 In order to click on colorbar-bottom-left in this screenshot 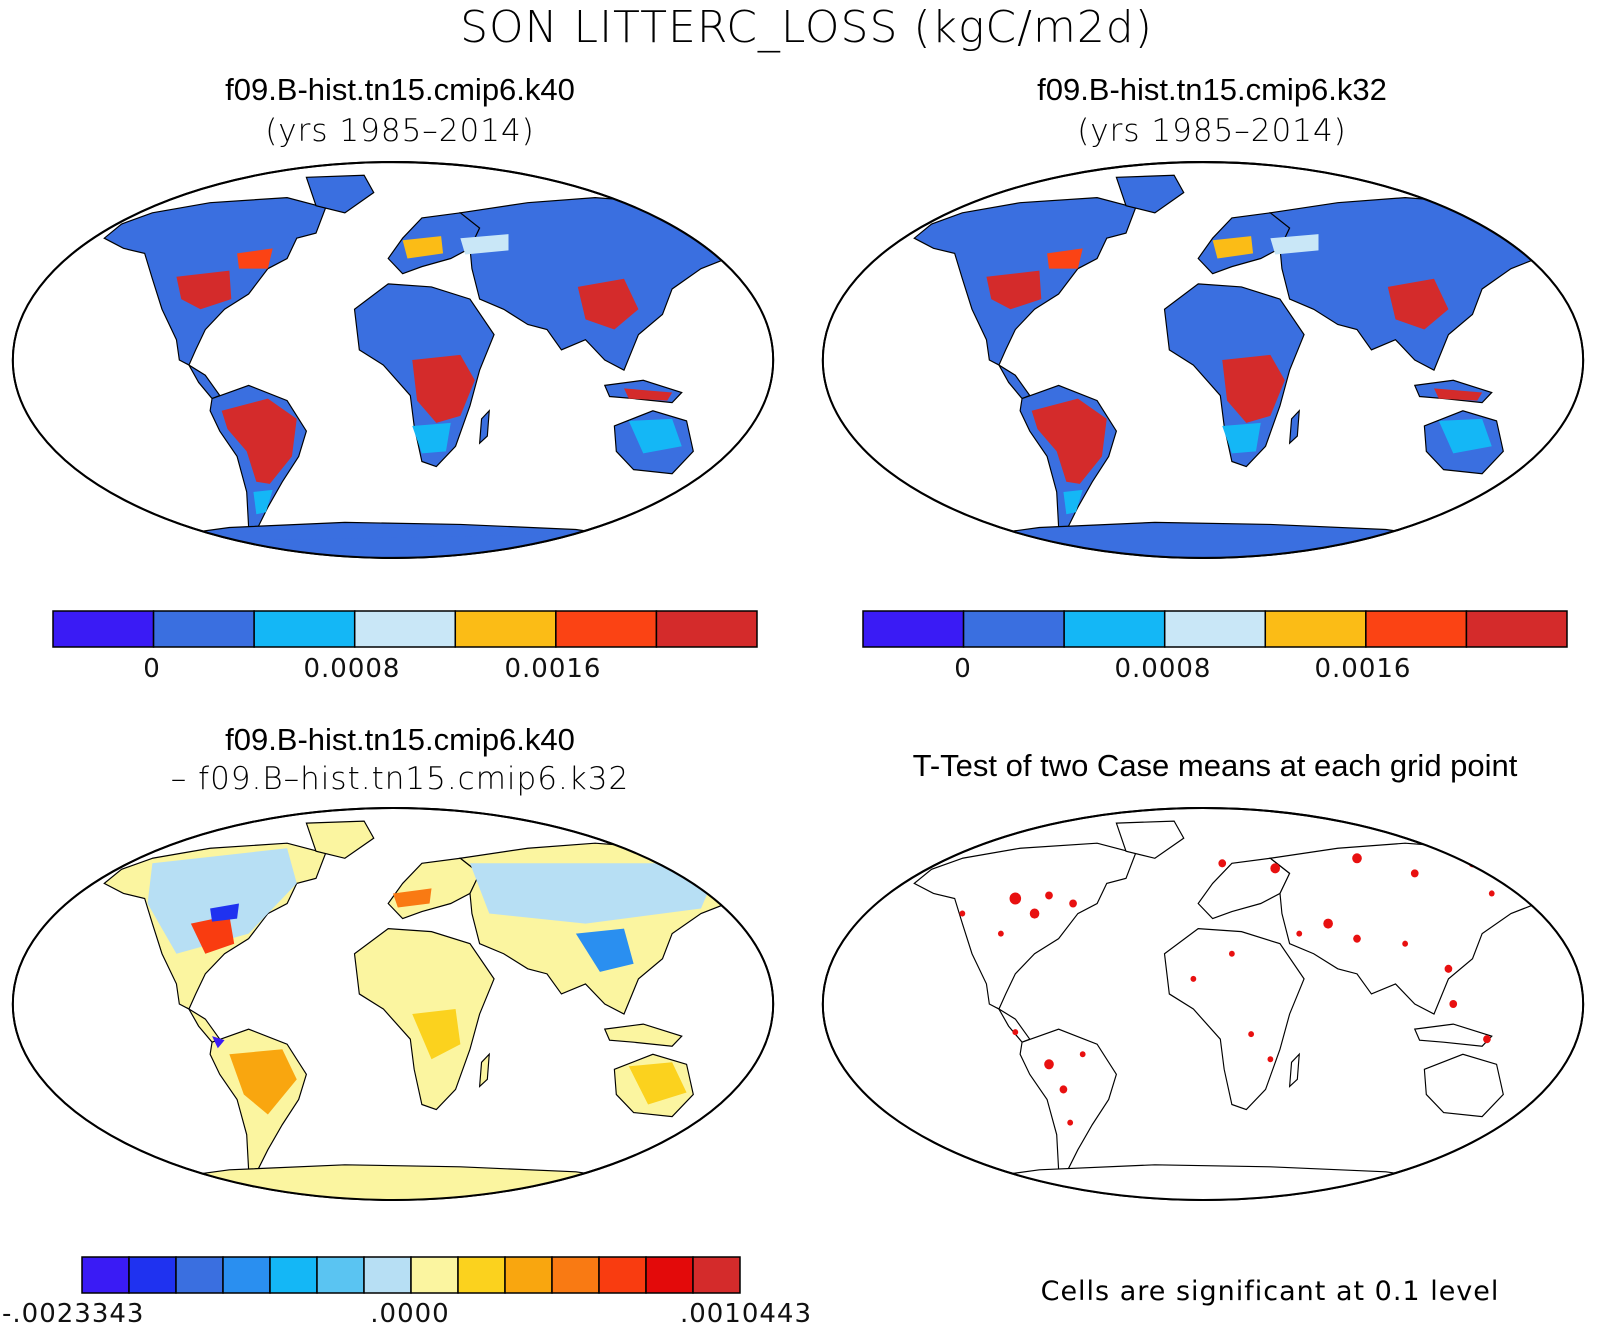, I will do `click(411, 1275)`.